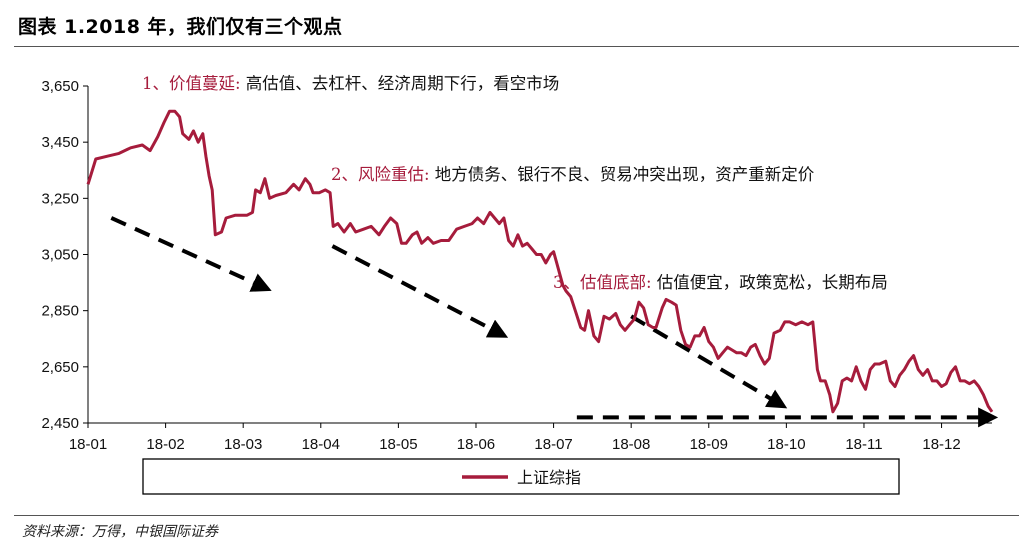  I want to click on annotation-prefix: 3、估值底部:, so click(602, 282).